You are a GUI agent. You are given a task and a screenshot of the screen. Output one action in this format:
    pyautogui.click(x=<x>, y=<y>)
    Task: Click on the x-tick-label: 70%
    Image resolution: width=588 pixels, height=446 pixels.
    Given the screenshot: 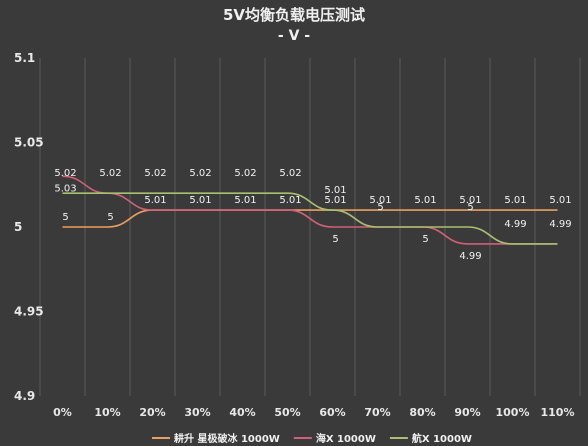 What is the action you would take?
    pyautogui.click(x=377, y=412)
    